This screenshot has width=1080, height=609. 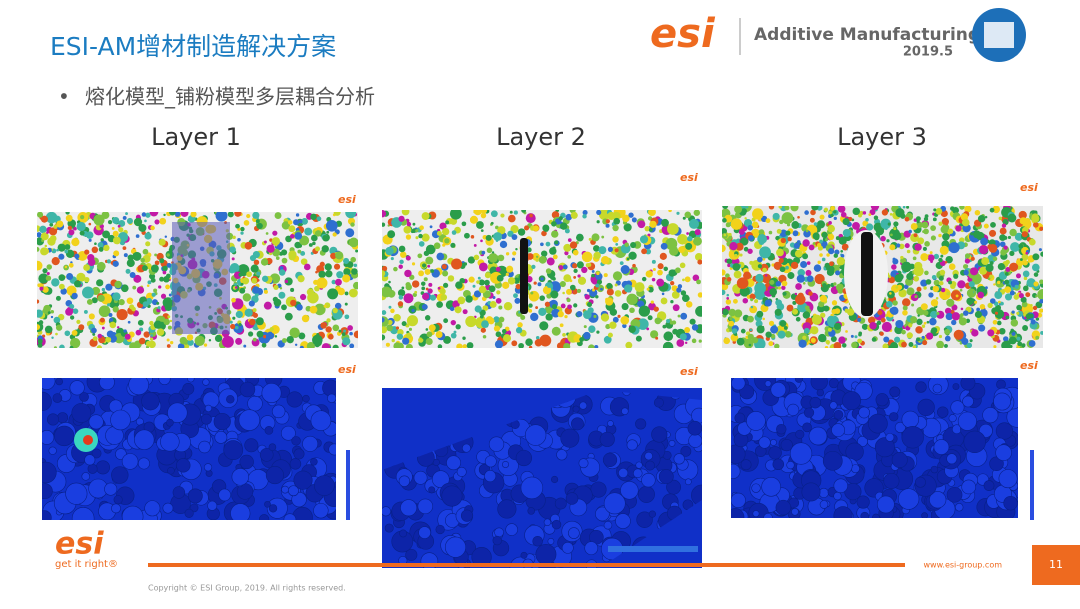 I want to click on powder-bed, so click(x=542, y=279).